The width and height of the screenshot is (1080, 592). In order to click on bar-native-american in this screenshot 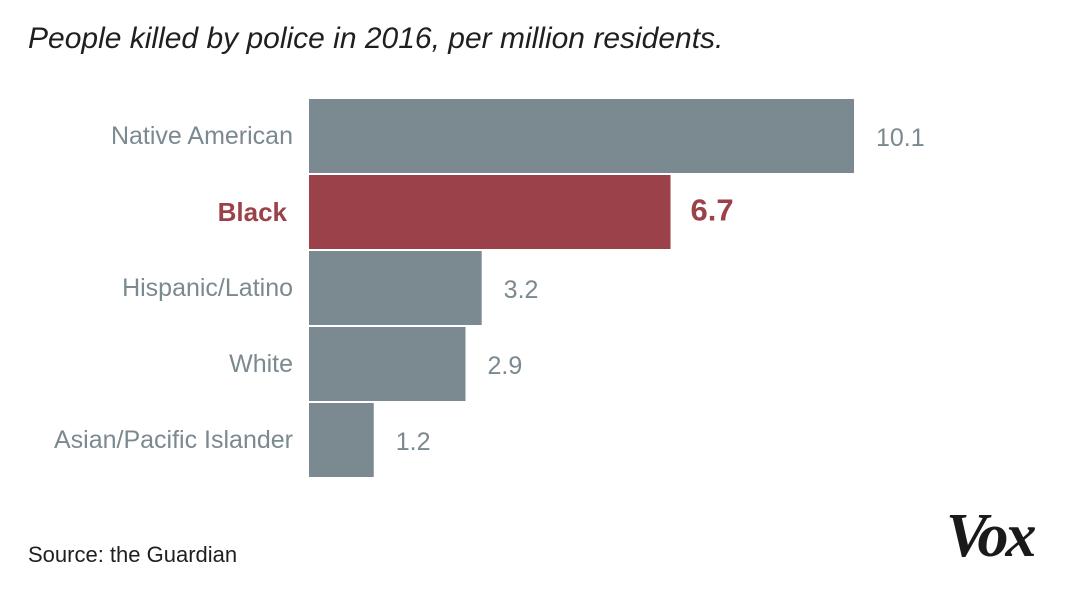, I will do `click(581, 136)`.